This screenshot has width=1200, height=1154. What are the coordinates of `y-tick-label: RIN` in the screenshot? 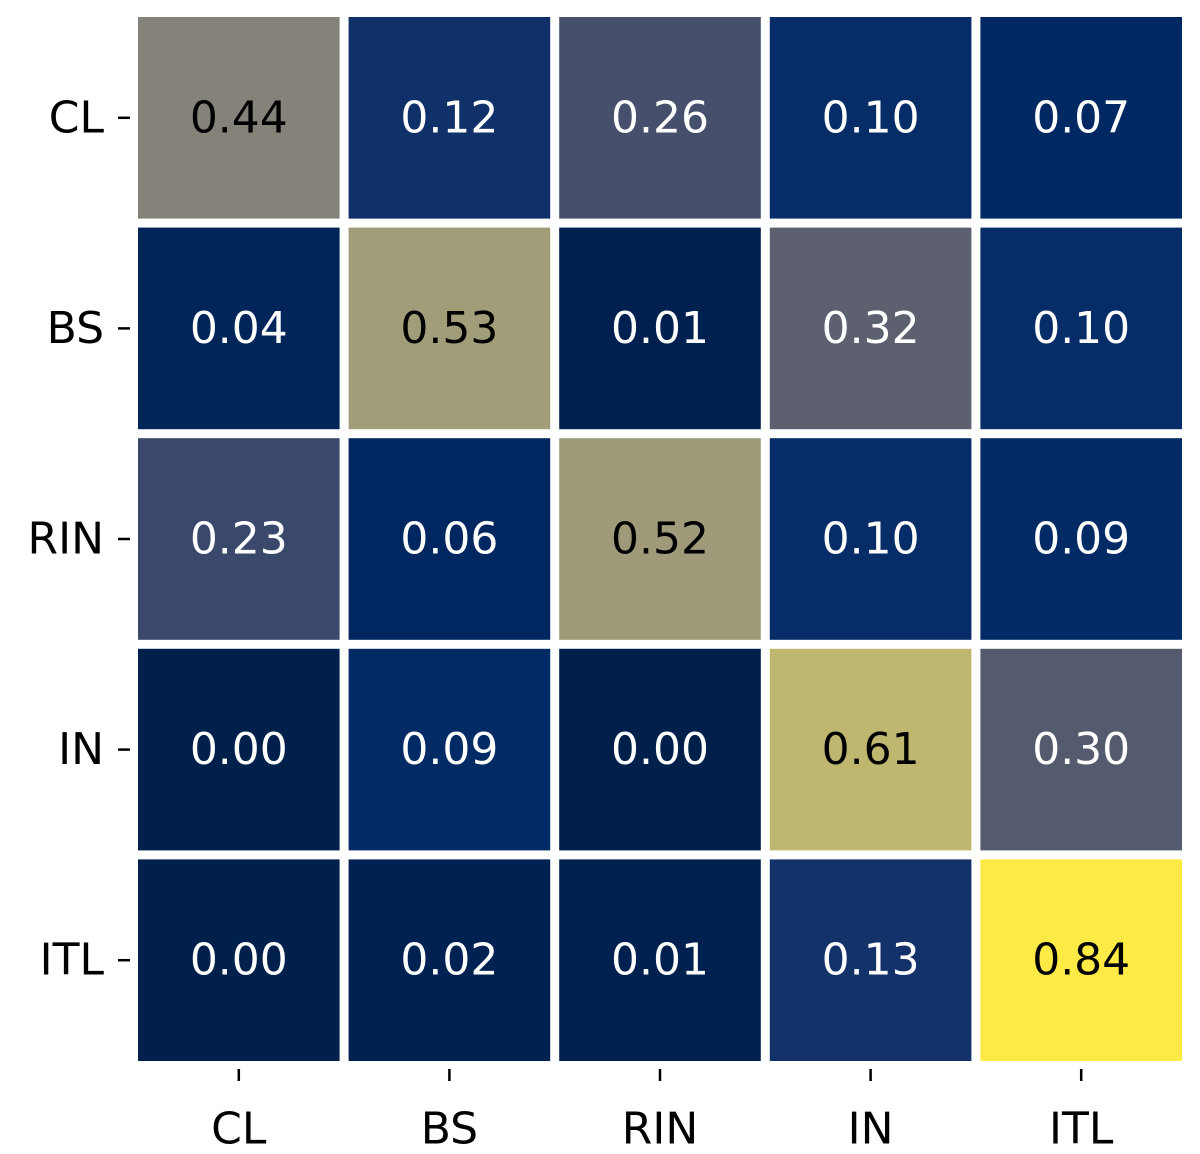 It's located at (66, 539).